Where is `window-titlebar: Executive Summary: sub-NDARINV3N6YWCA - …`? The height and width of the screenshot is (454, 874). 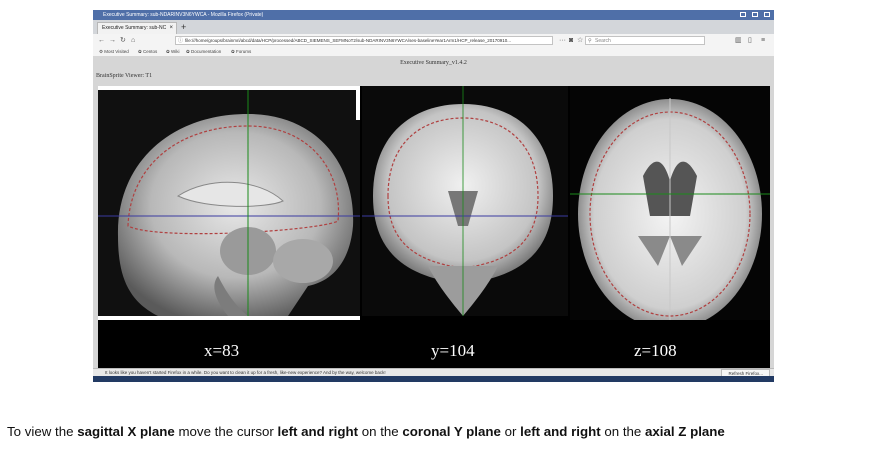
window-titlebar: Executive Summary: sub-NDARINV3N6YWCA - … is located at coordinates (433, 15).